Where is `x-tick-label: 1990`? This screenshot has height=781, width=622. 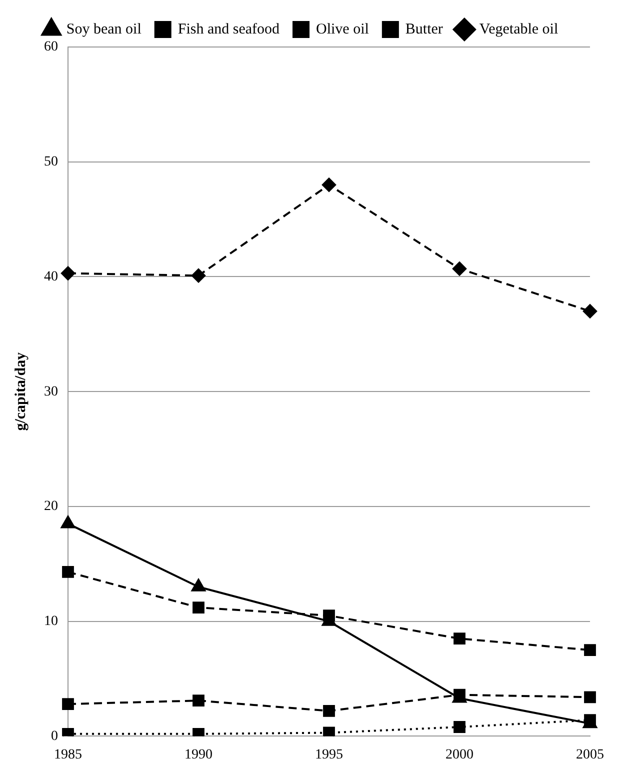
x-tick-label: 1990 is located at coordinates (198, 754).